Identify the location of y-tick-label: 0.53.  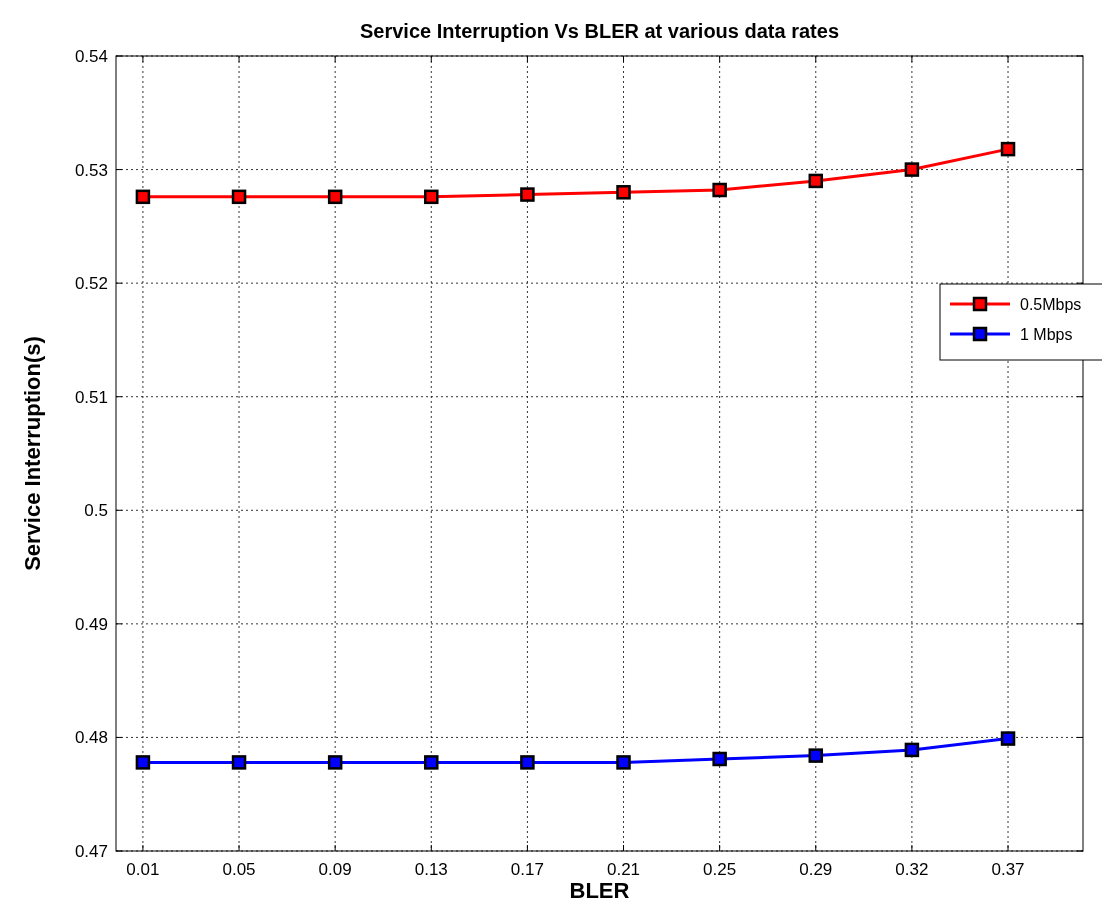
(91, 170).